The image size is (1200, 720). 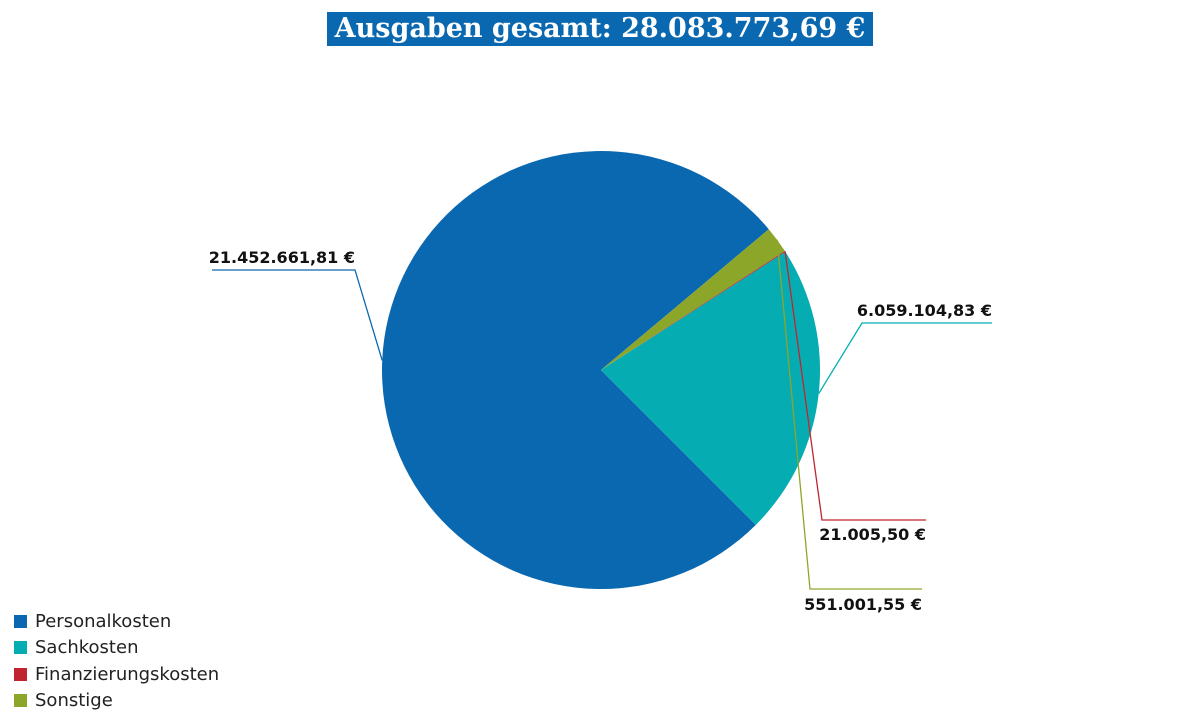 I want to click on legend-swatch-personalkosten, so click(x=20, y=621).